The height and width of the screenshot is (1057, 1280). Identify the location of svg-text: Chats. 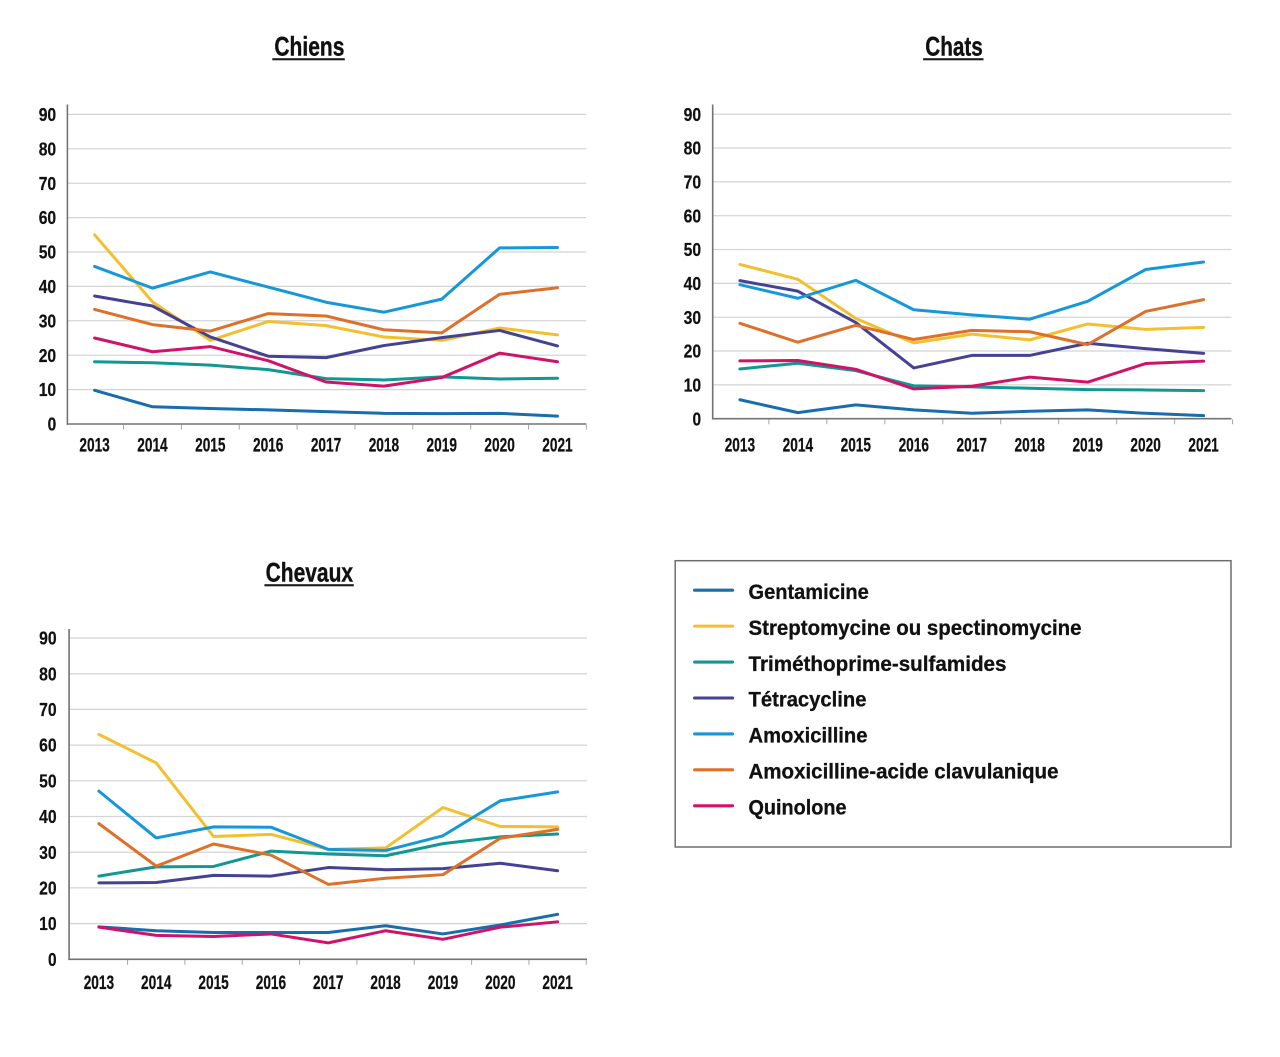
(954, 47).